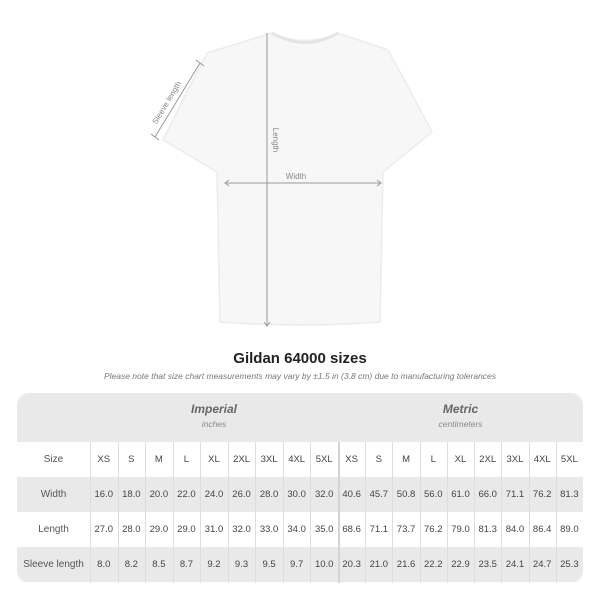 The image size is (600, 600). Describe the element at coordinates (460, 424) in the screenshot. I see `metric-unit: centimeters` at that location.